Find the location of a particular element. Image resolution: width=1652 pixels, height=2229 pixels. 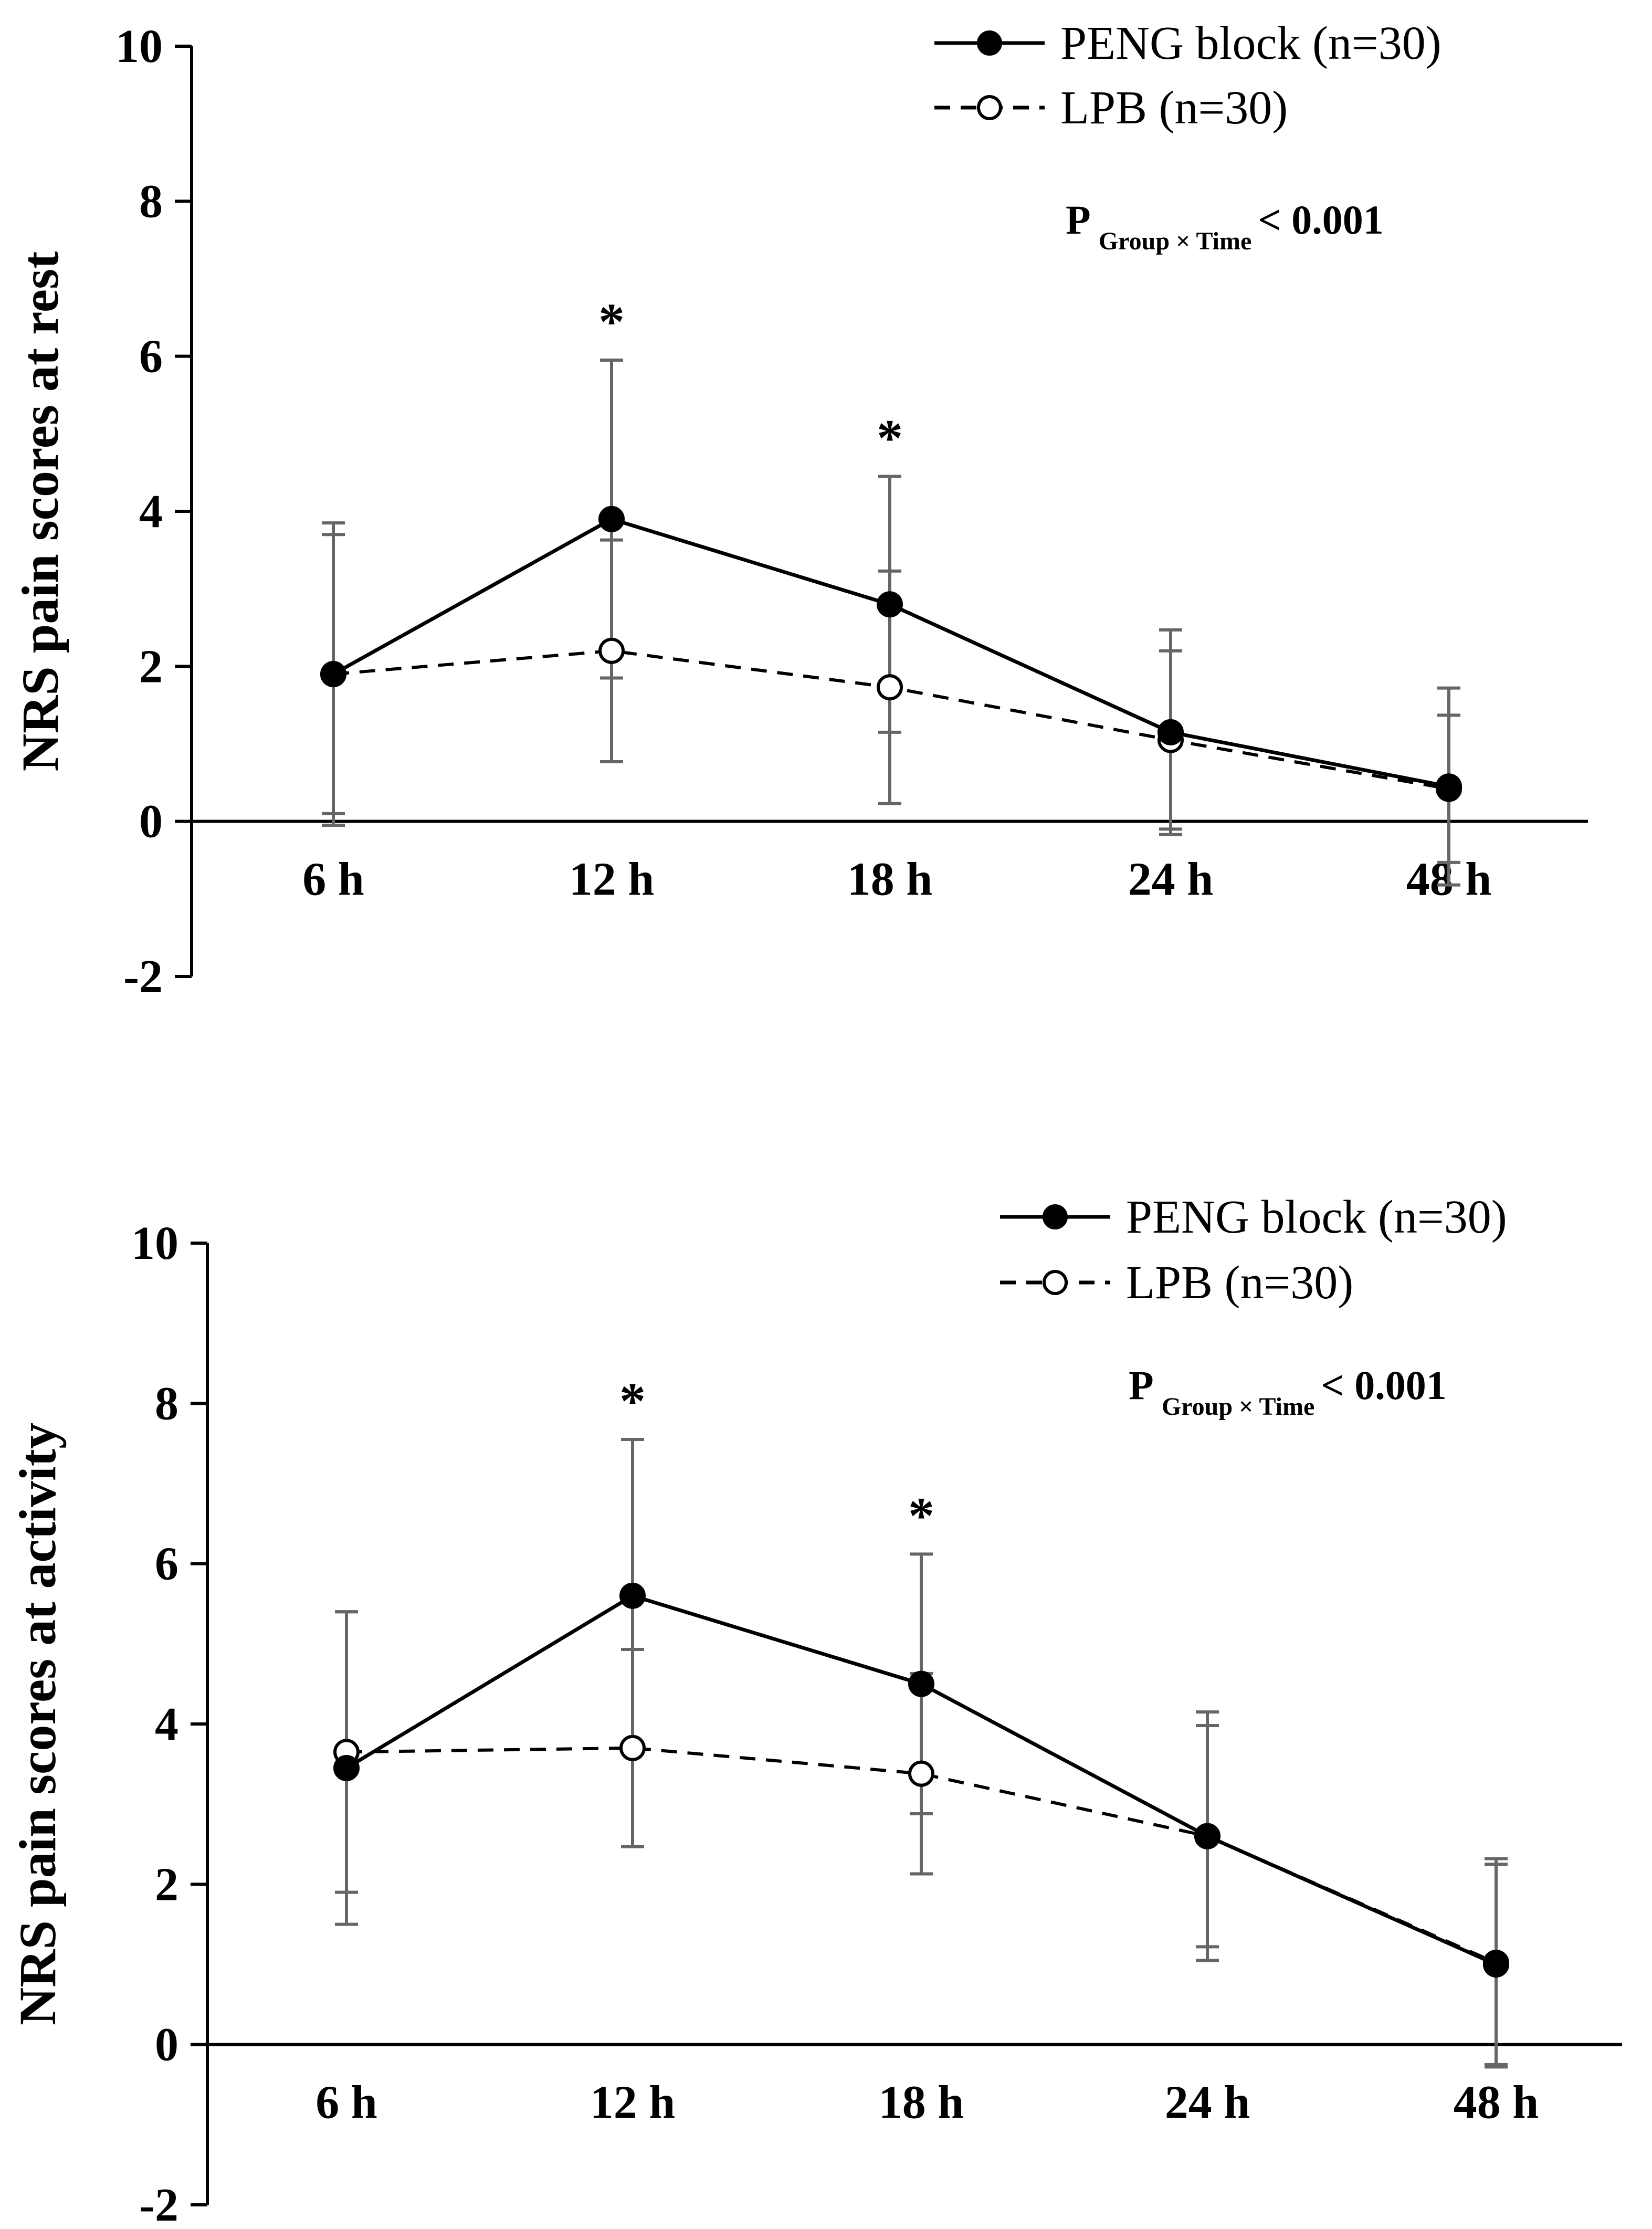

y-axis-label: NRS pain scores at activity is located at coordinates (37, 1724).